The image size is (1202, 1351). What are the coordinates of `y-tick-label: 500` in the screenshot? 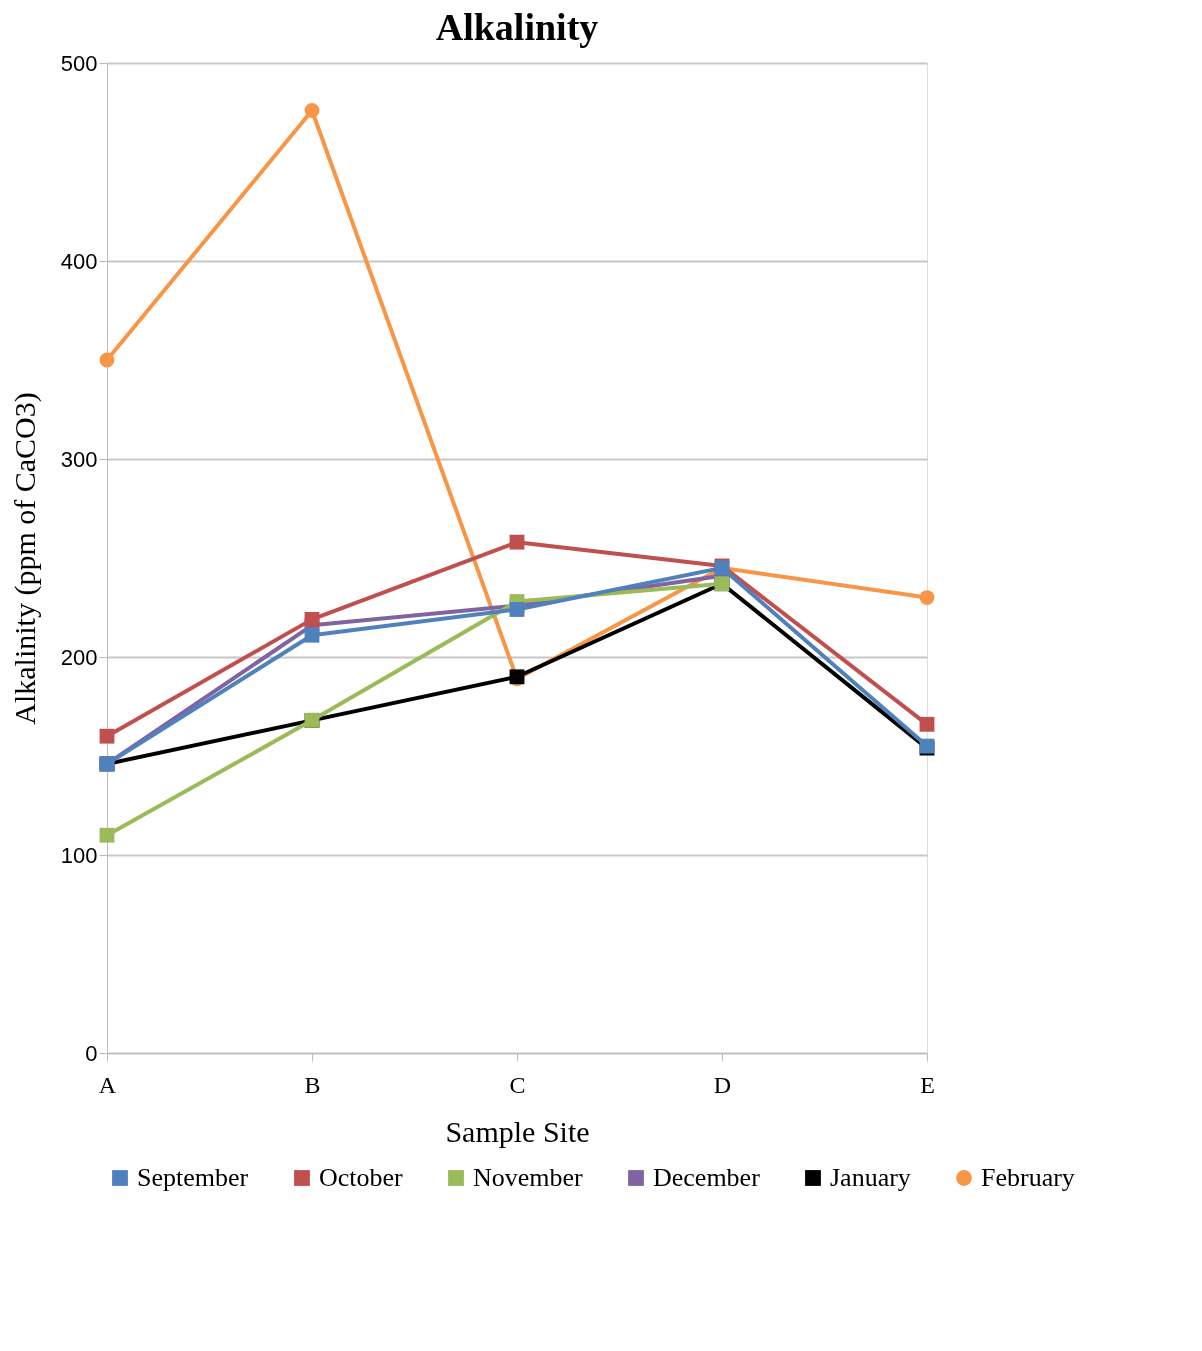 It's located at (79, 63).